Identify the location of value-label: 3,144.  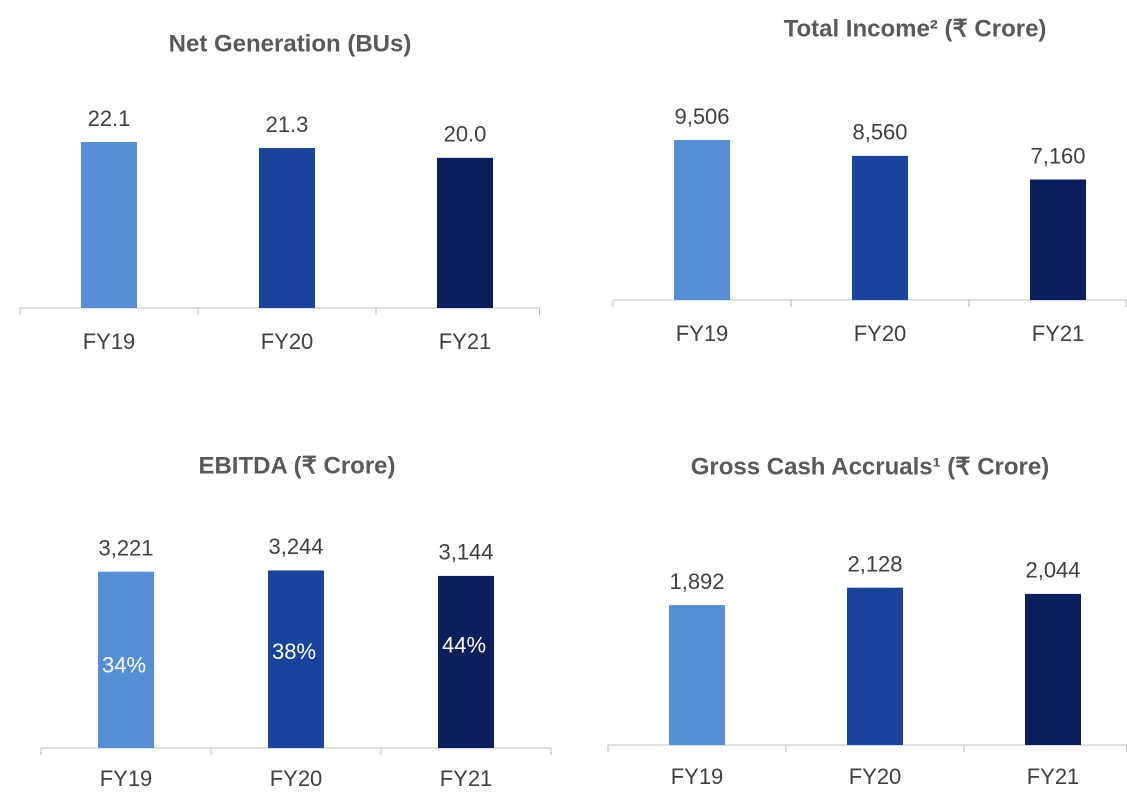
(465, 552).